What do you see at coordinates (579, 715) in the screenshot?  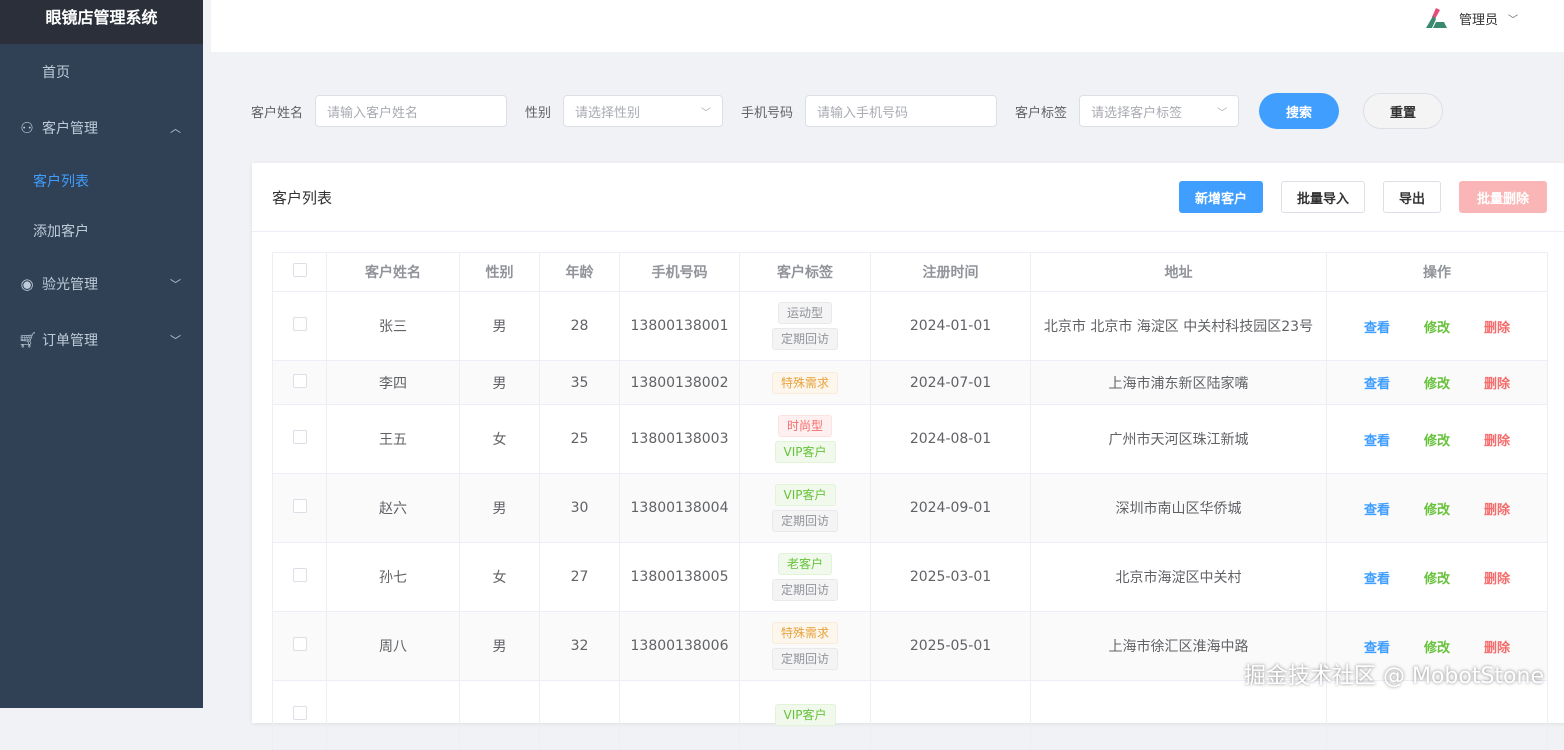 I see `cell-age` at bounding box center [579, 715].